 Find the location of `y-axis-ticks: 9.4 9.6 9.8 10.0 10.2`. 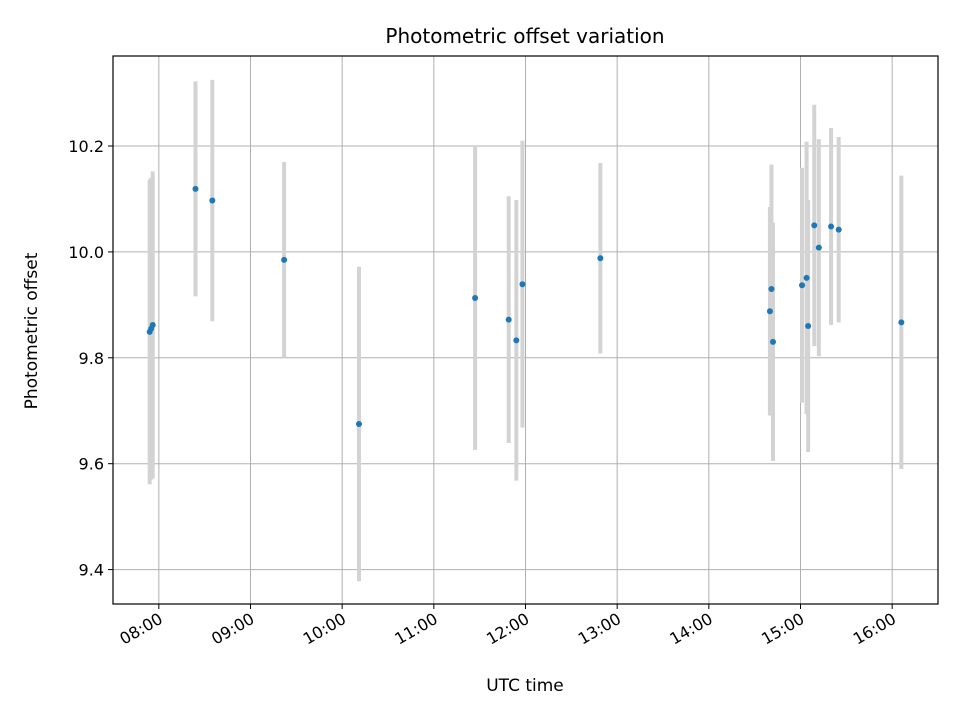

y-axis-ticks: 9.4 9.6 9.8 10.0 10.2 is located at coordinates (90, 358).